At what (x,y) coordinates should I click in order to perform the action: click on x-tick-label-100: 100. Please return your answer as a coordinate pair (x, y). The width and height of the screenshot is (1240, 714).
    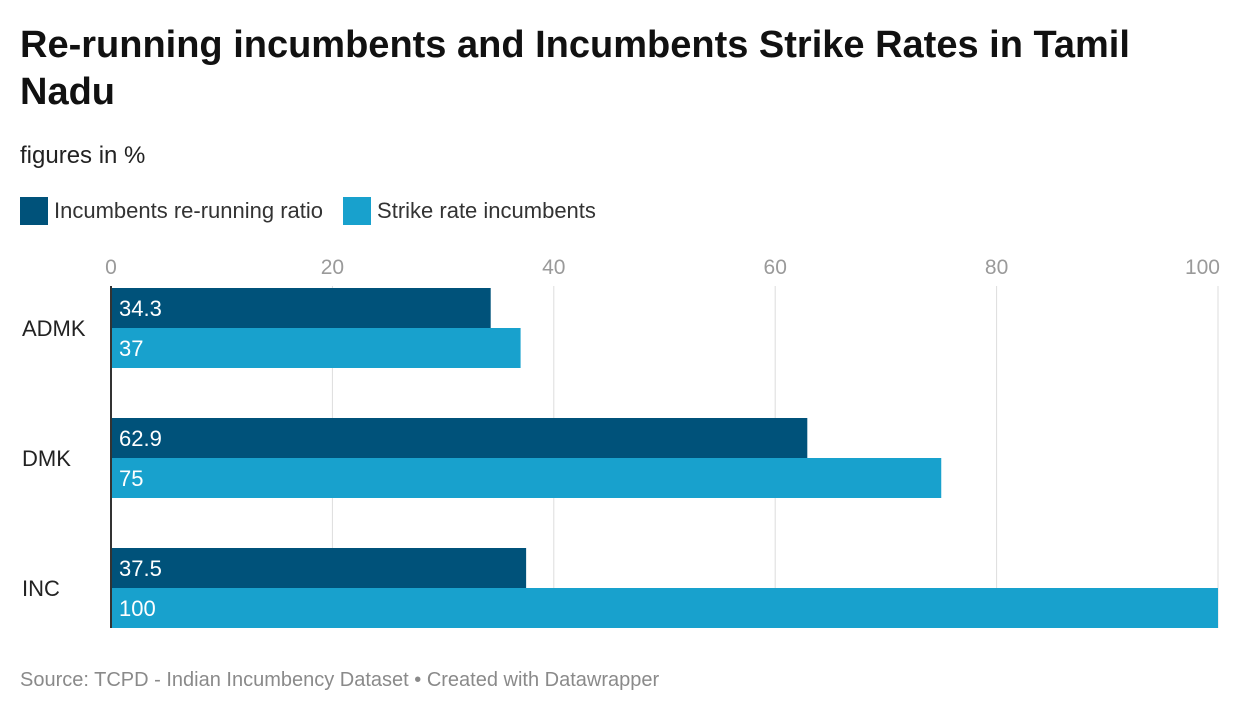
    Looking at the image, I should click on (1202, 267).